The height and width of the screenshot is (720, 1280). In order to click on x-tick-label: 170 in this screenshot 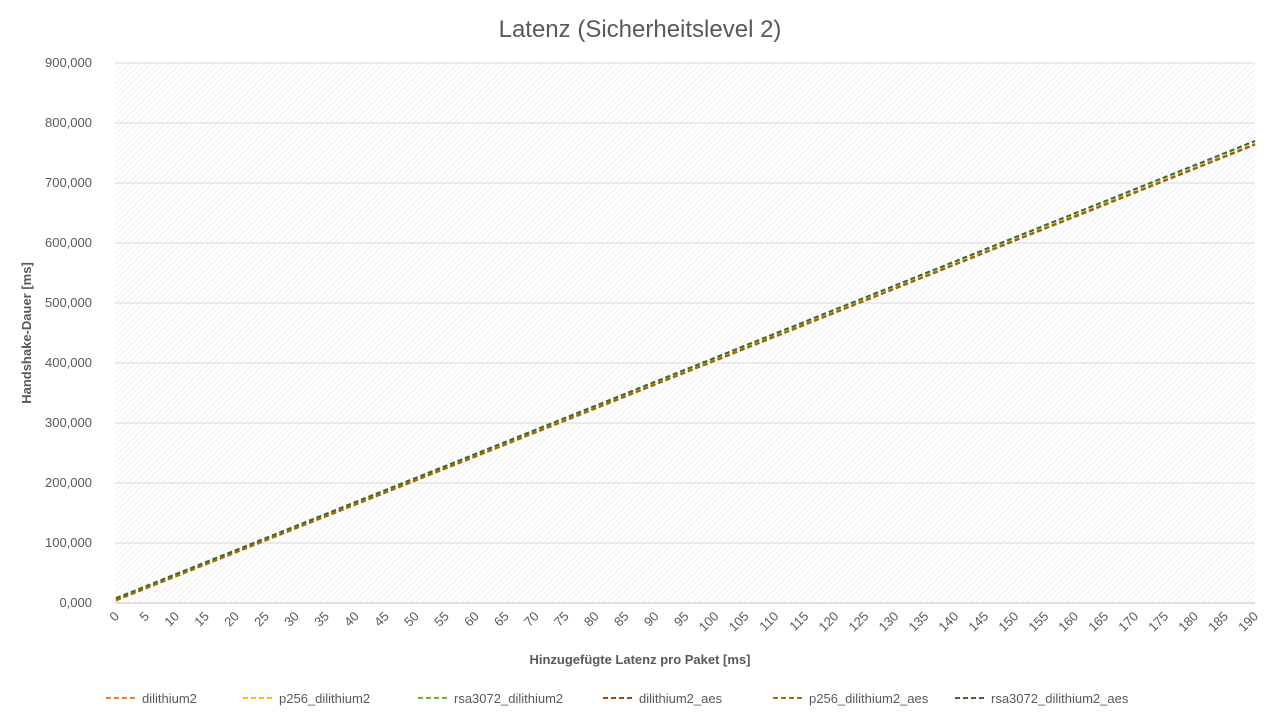, I will do `click(1128, 622)`.